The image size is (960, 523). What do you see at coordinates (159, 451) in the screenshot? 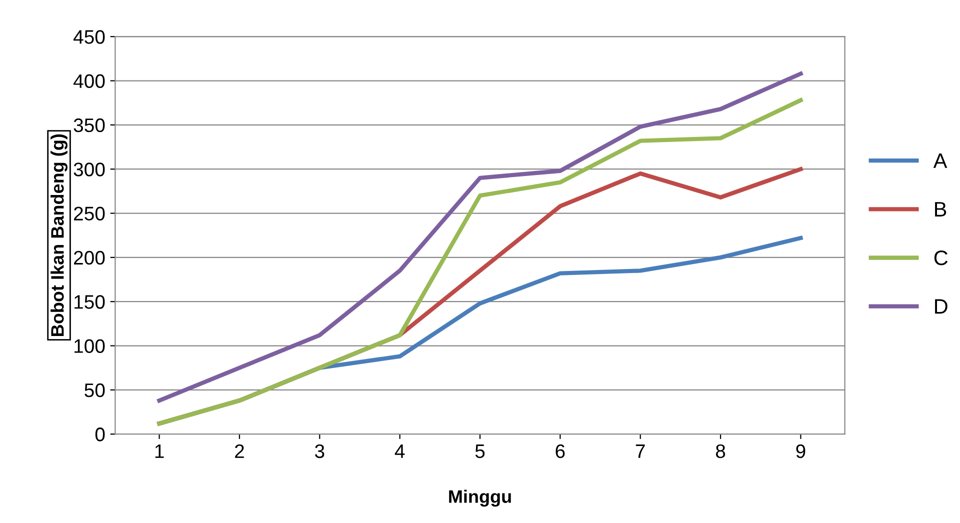
I see `x-tick-label: 1` at bounding box center [159, 451].